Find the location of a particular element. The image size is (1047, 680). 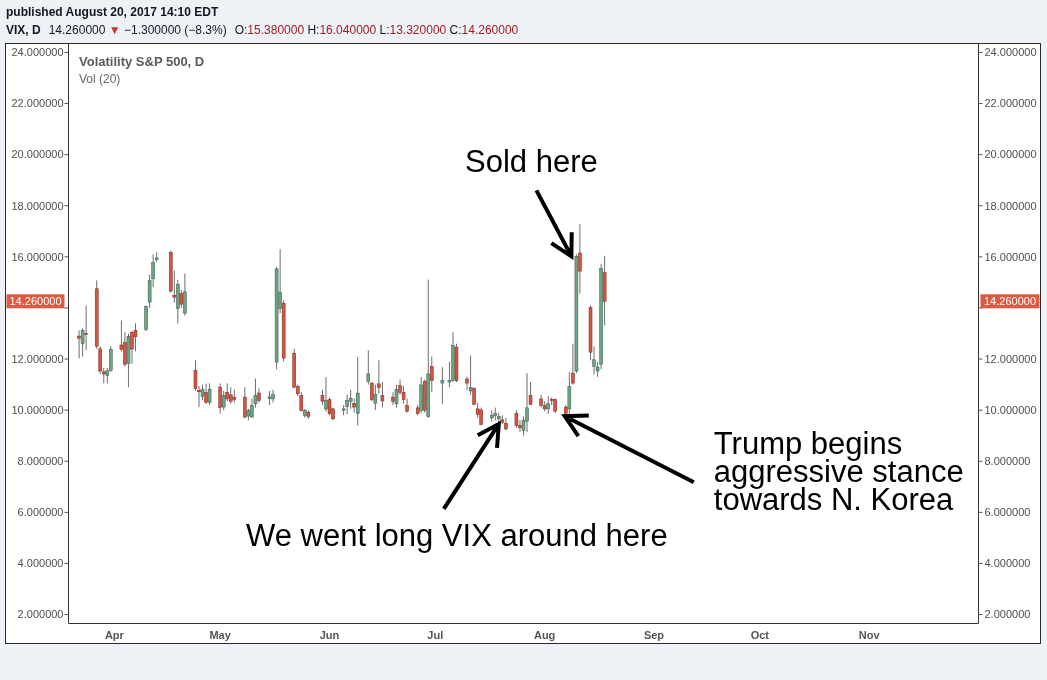

text: published August 20, 2017 14:10 EDT is located at coordinates (112, 12).